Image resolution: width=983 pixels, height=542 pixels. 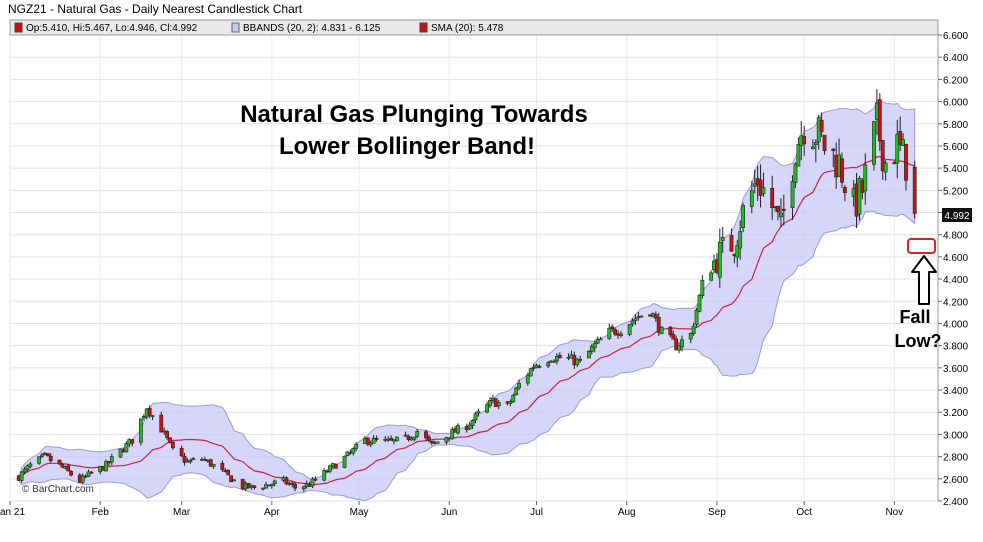 I want to click on ohlc-legend-swatch, so click(x=18, y=27).